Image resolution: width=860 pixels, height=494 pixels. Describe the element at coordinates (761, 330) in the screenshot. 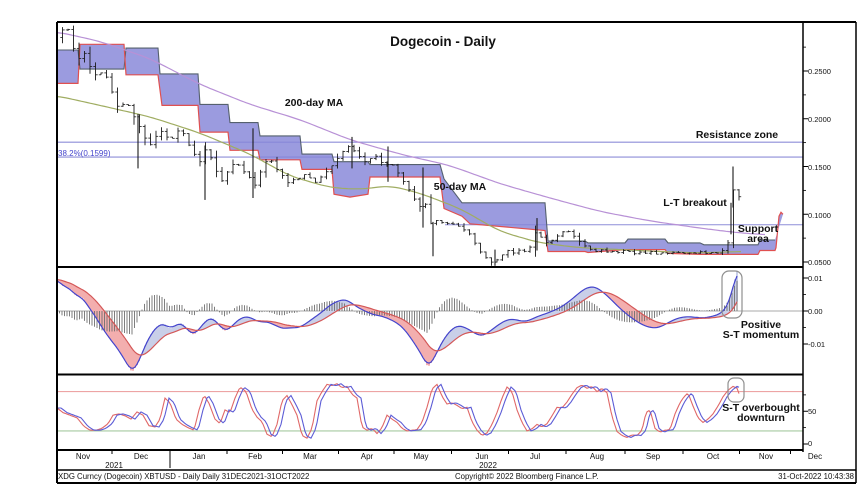

I see `annotation-positive-momentum: Positive S-T momentum` at that location.